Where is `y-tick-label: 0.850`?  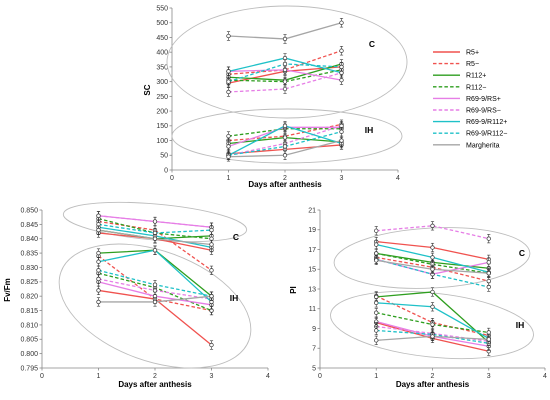 y-tick-label: 0.850 is located at coordinates (29, 210).